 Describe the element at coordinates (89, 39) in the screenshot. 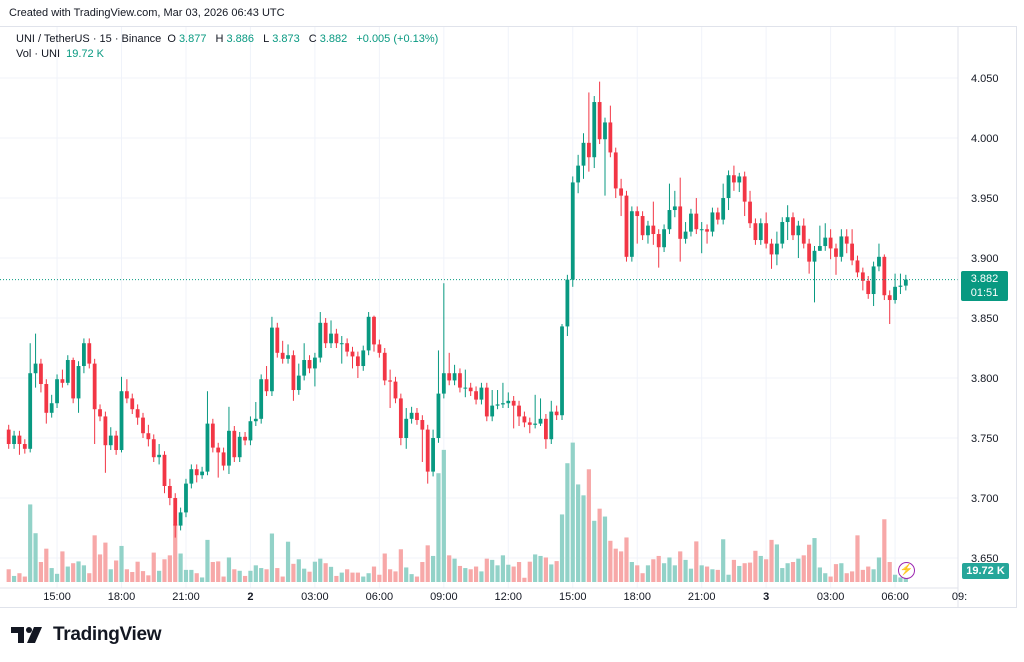

I see `legend-symbol: UNI / TetherUS · 15 · Binance` at that location.